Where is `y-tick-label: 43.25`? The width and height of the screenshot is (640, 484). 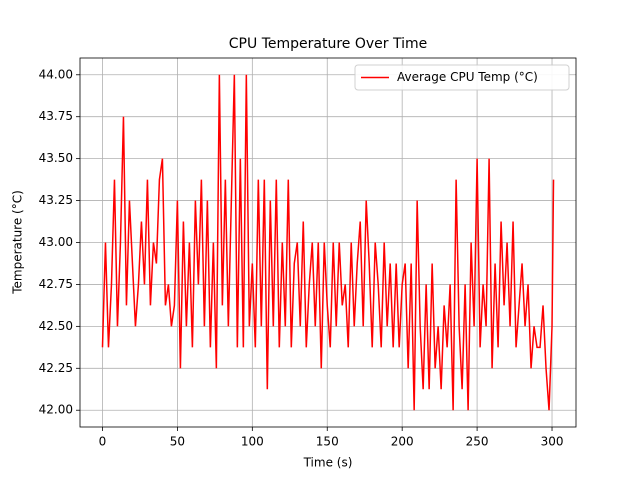
y-tick-label: 43.25 is located at coordinates (56, 200).